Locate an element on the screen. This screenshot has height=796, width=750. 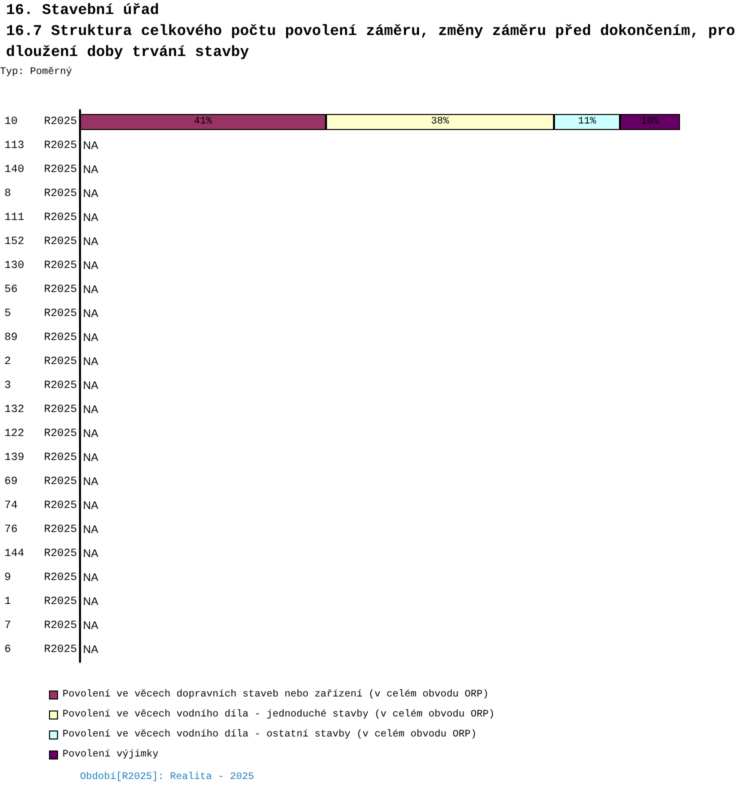
y-tick-label: 122 R2025 is located at coordinates (40, 434).